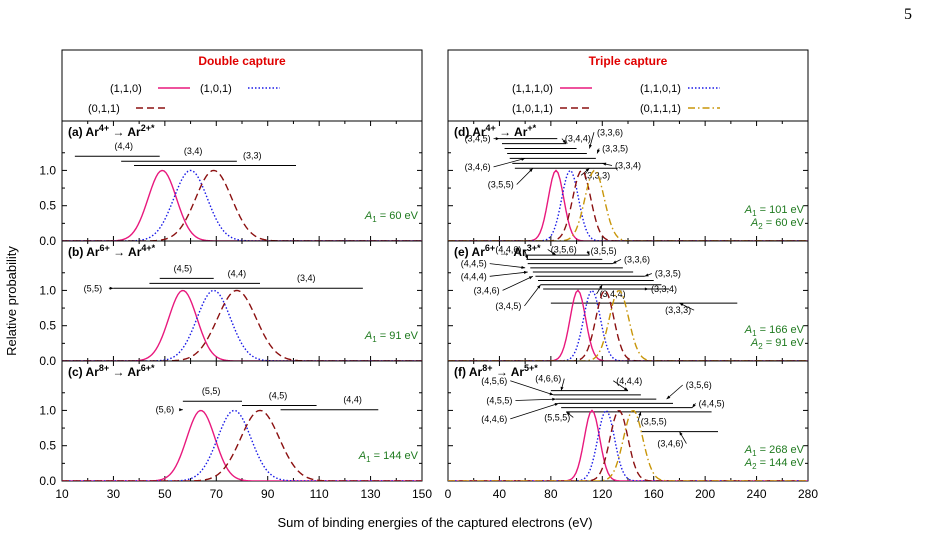 The height and width of the screenshot is (560, 926). What do you see at coordinates (448, 494) in the screenshot?
I see `x-tick-label: 0` at bounding box center [448, 494].